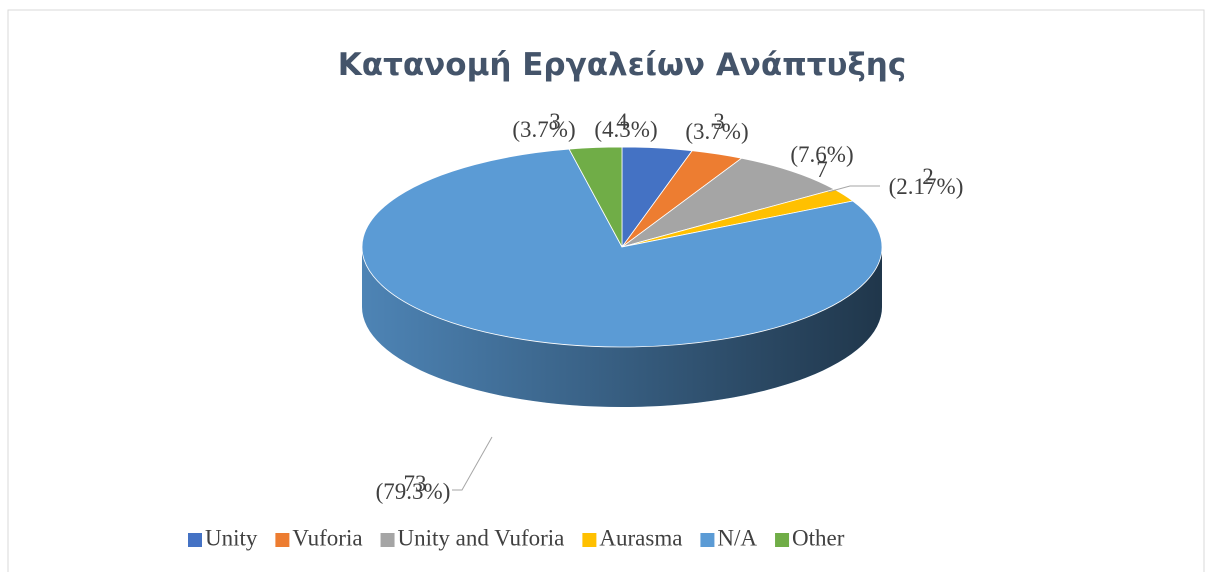  What do you see at coordinates (622, 327) in the screenshot?
I see `slice-side-shade` at bounding box center [622, 327].